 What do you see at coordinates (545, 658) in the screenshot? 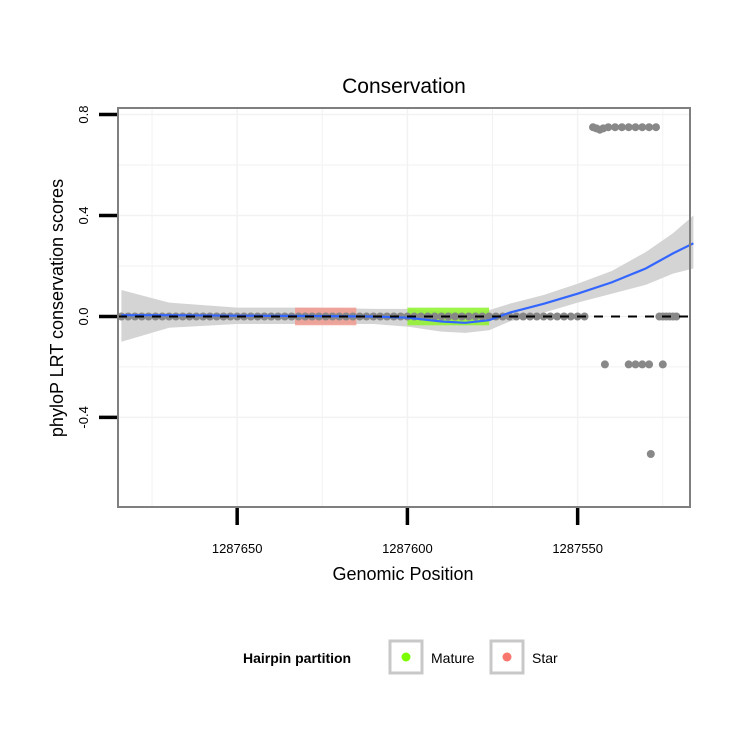
I see `legend-label-star: Star` at bounding box center [545, 658].